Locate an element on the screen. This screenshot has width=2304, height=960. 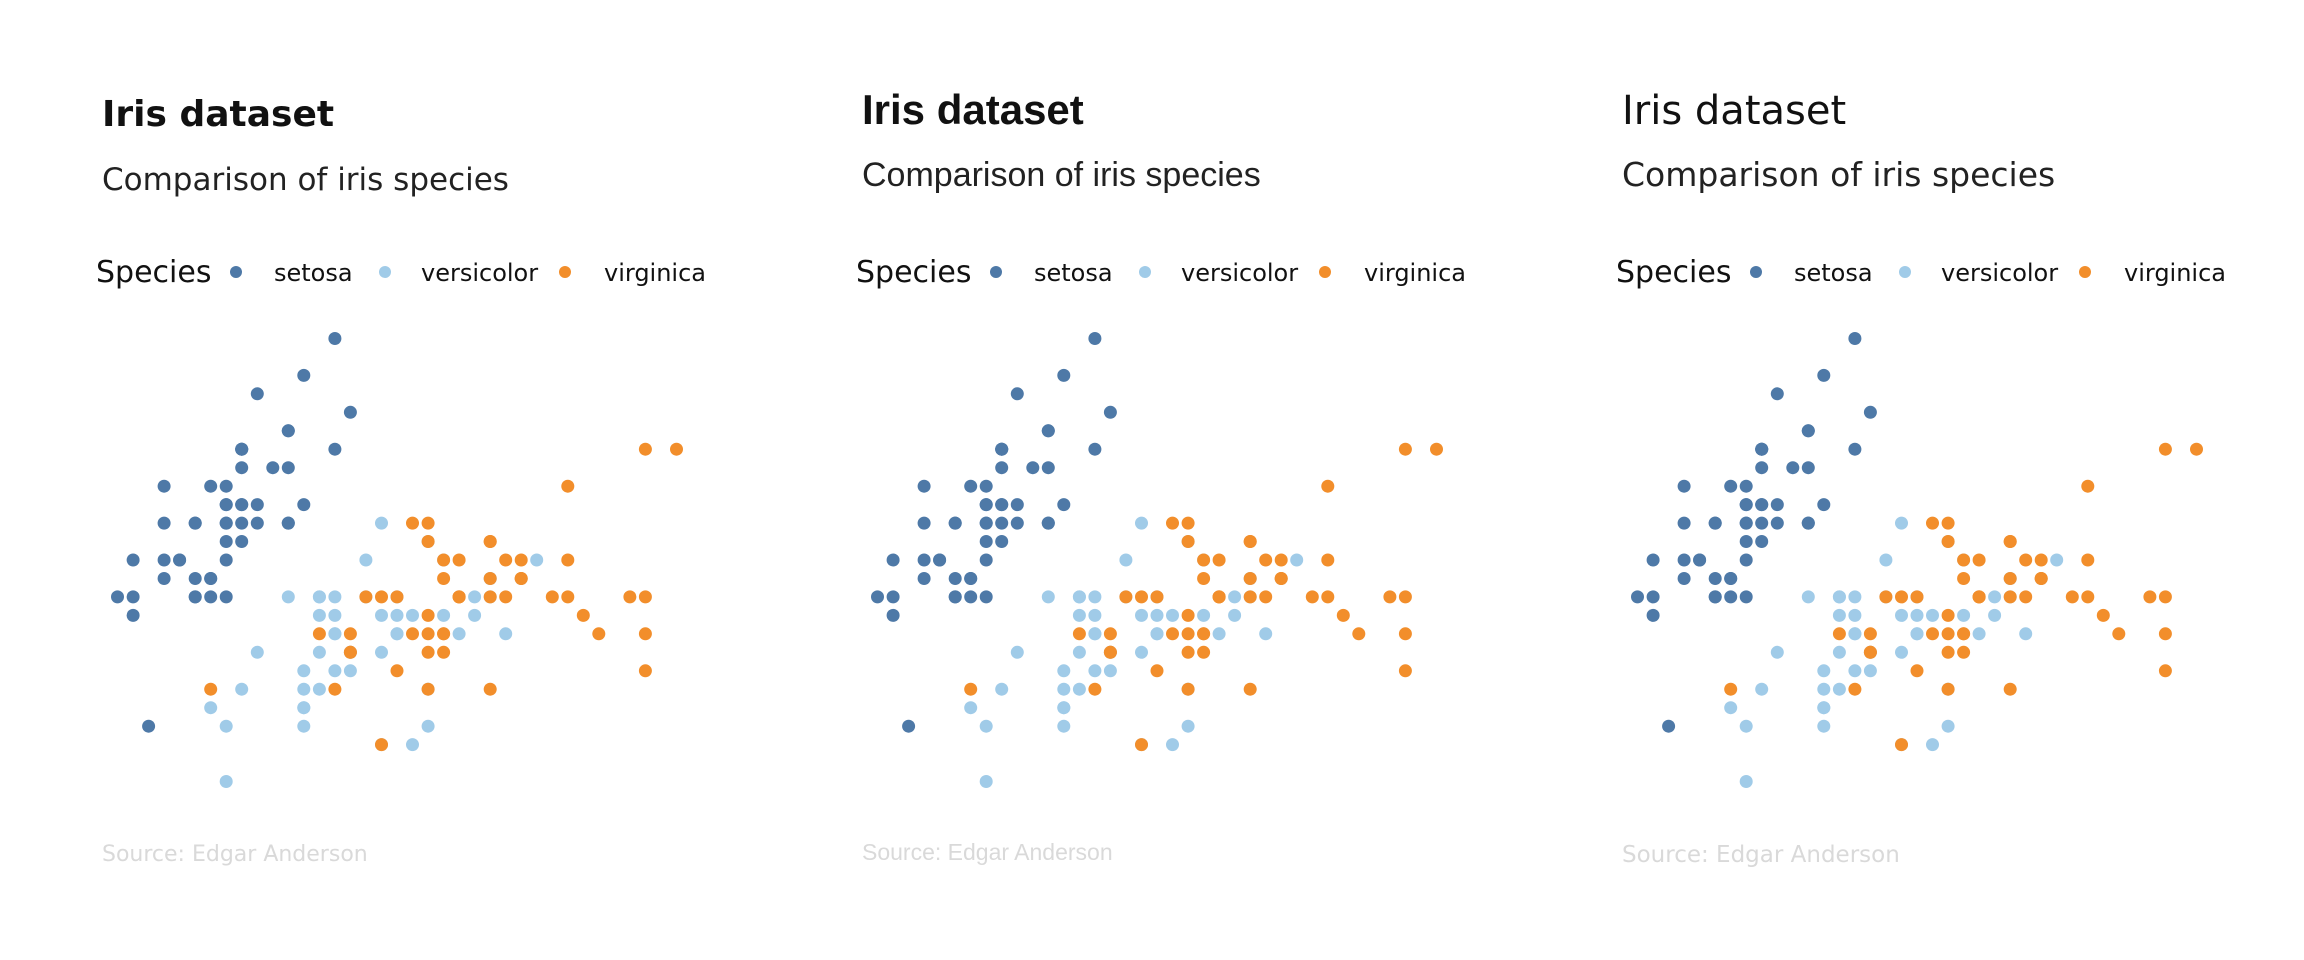
legend-marker-virginica is located at coordinates (565, 272).